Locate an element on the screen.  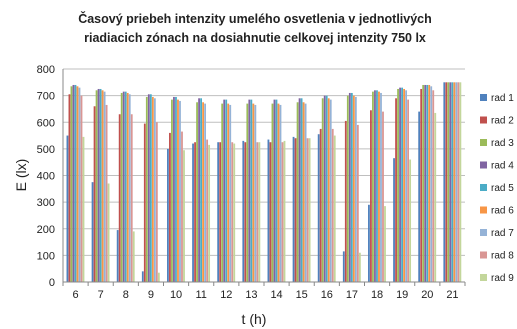
y-tick-label: 300 is located at coordinates (46, 203).